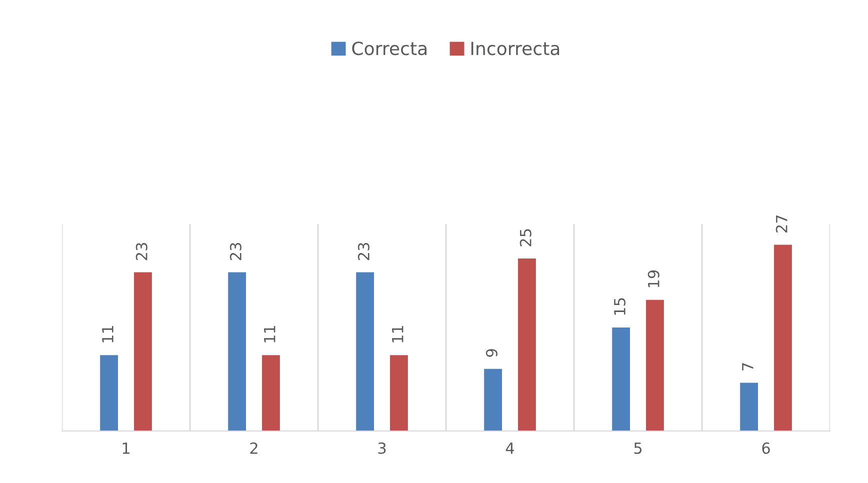 This screenshot has height=483, width=868. What do you see at coordinates (382, 448) in the screenshot?
I see `x-tick-label: 3` at bounding box center [382, 448].